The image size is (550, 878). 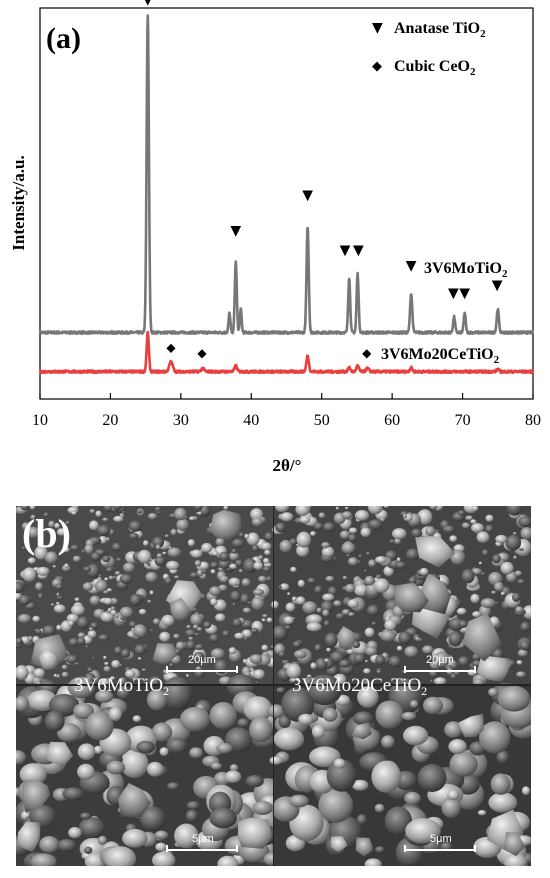 What do you see at coordinates (110, 420) in the screenshot?
I see `x-tick-label-20: 20` at bounding box center [110, 420].